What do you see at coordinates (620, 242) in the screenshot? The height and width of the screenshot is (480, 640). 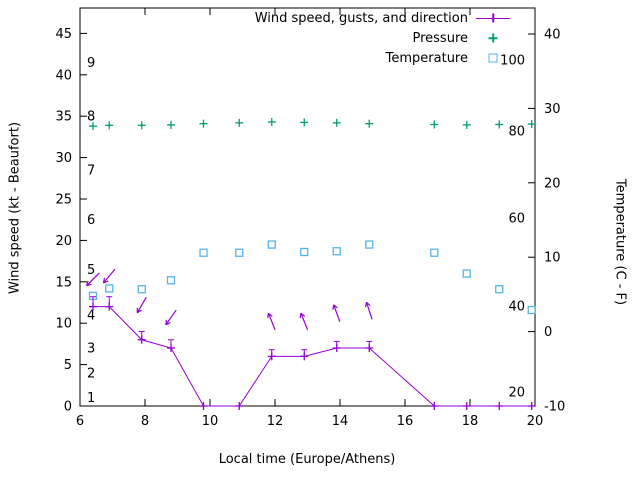 I see `y-axis-title-right: Temperature (C - F)` at bounding box center [620, 242].